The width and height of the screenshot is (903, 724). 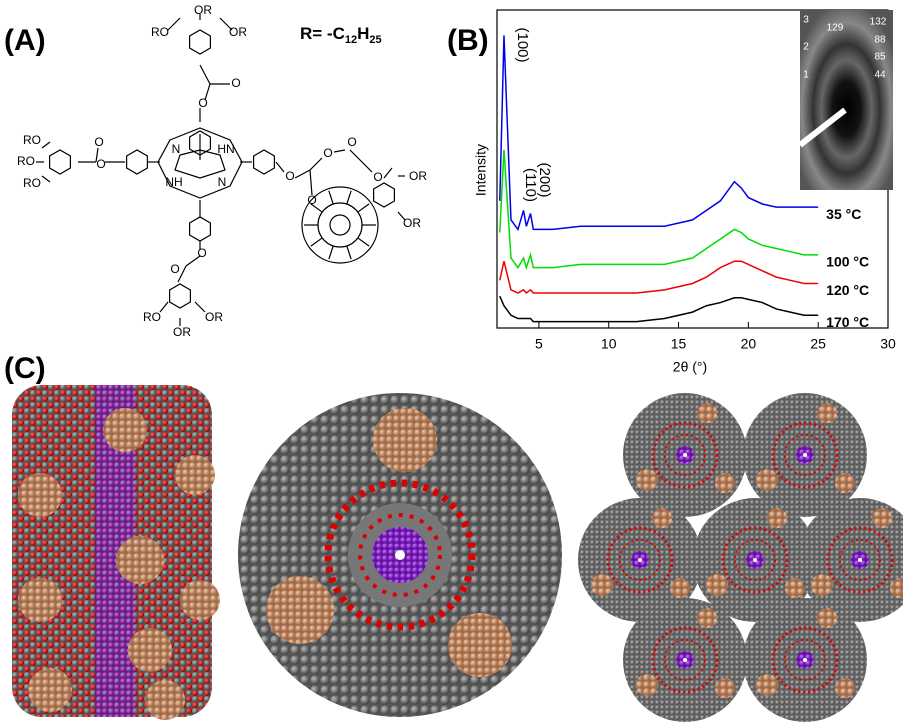 I want to click on x-tick-label: 10, so click(x=609, y=344).